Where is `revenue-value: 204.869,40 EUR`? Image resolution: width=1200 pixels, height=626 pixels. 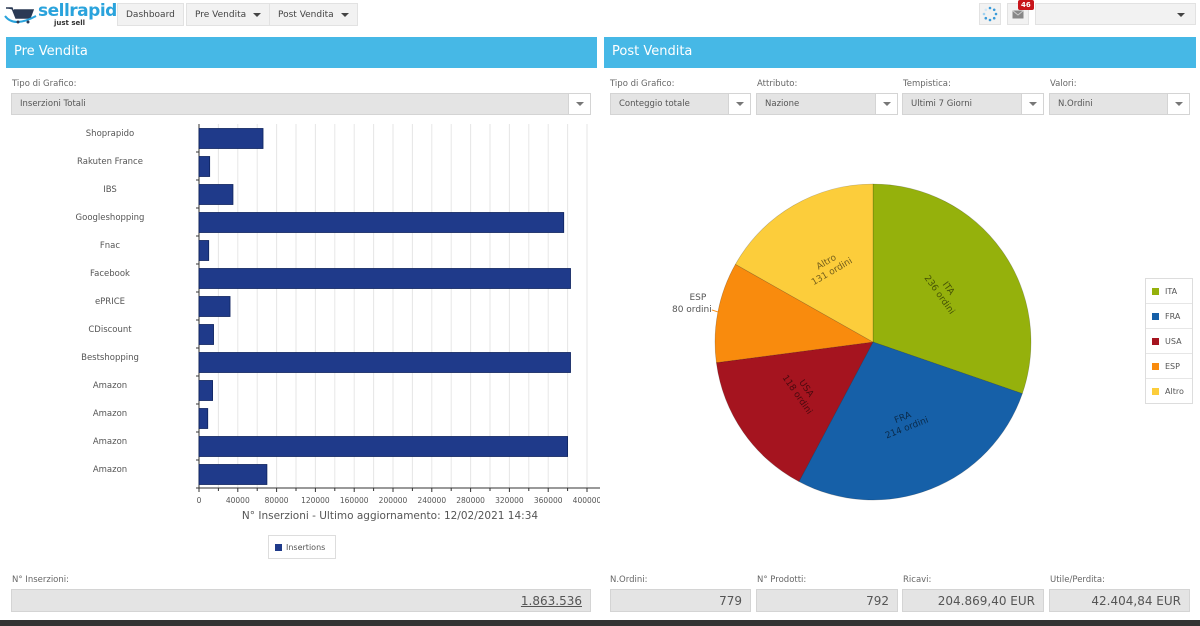
revenue-value: 204.869,40 EUR is located at coordinates (986, 601).